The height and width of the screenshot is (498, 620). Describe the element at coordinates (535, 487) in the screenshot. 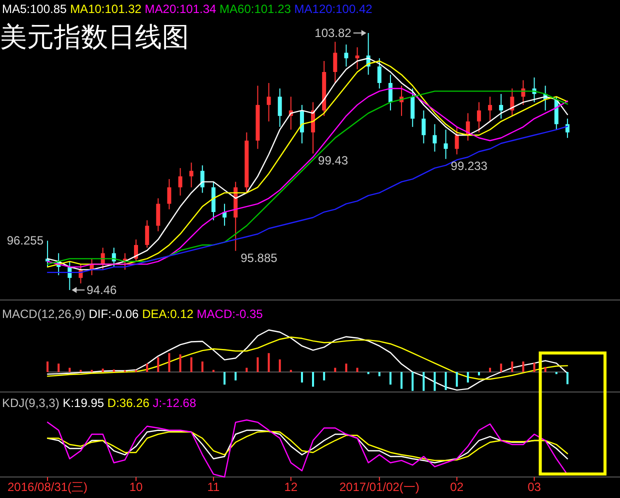

I see `x-tick-label: 03` at that location.